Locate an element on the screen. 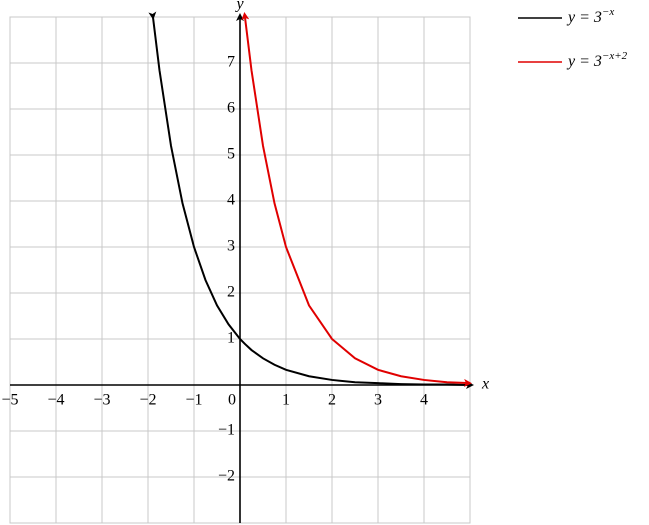 The image size is (649, 525). y-axis-label: y is located at coordinates (239, 6).